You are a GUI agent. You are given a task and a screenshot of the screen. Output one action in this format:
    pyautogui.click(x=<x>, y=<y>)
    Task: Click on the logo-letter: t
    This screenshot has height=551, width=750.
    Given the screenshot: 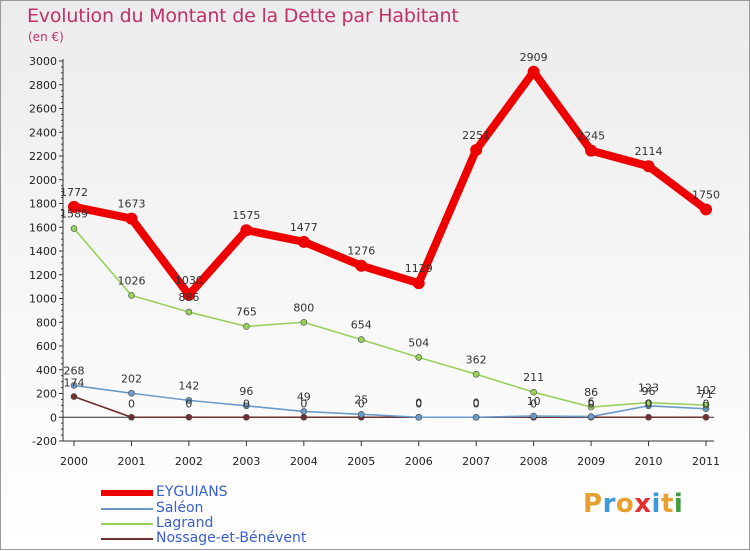 What is the action you would take?
    pyautogui.click(x=667, y=504)
    